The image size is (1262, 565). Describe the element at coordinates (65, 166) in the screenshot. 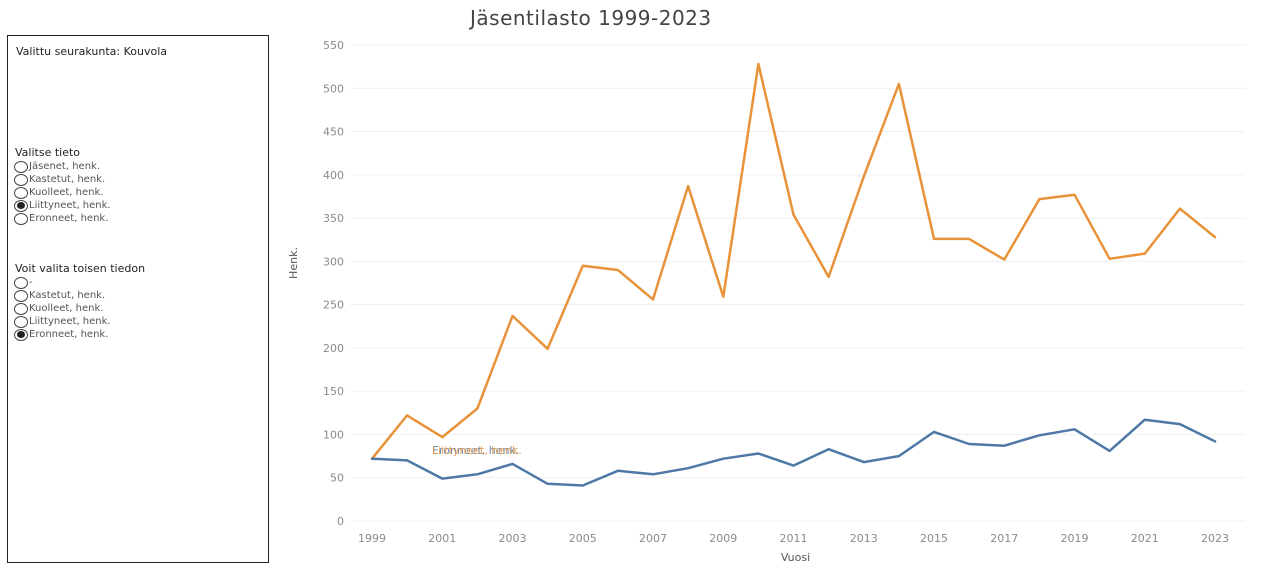

I see `radio-label: Jäsenet, henk.` at that location.